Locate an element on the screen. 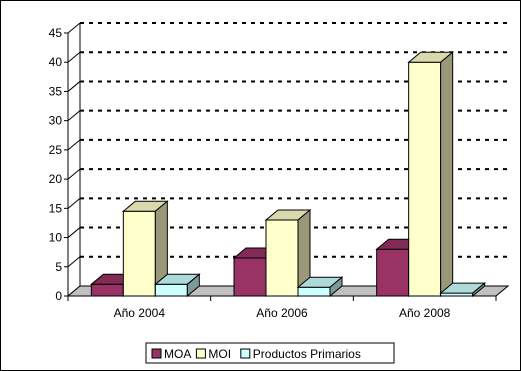 This screenshot has height=371, width=521. y-tick-label: 30 is located at coordinates (56, 121).